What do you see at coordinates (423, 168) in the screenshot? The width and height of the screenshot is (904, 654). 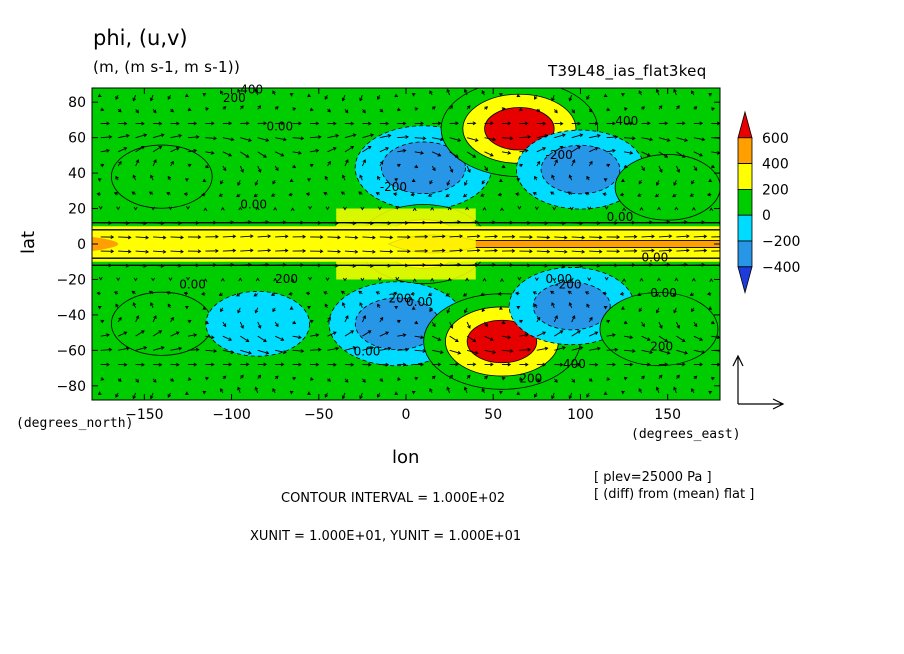 I see `phi-contour` at bounding box center [423, 168].